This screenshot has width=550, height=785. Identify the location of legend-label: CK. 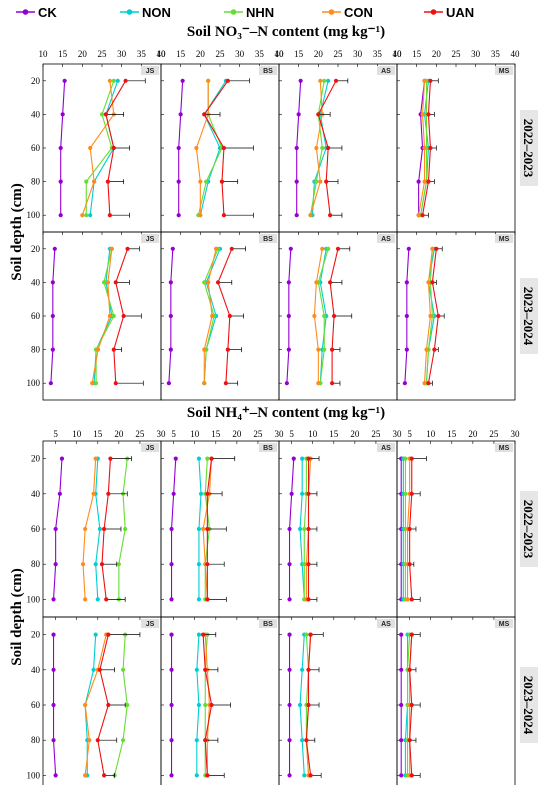
(47, 12).